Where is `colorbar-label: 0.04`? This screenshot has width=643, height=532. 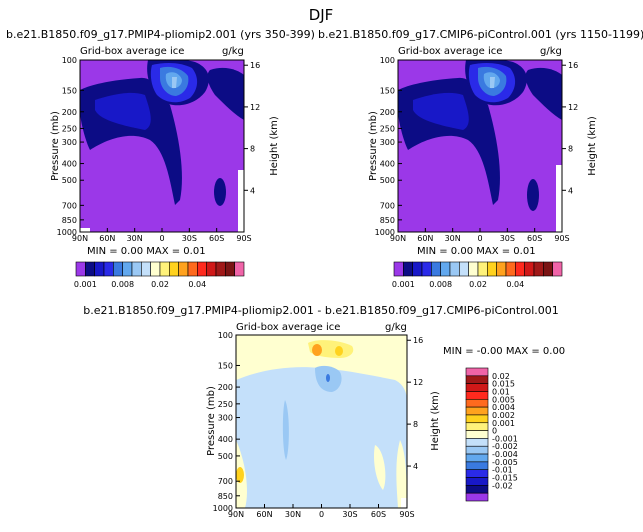 colorbar-label: 0.04 is located at coordinates (197, 284).